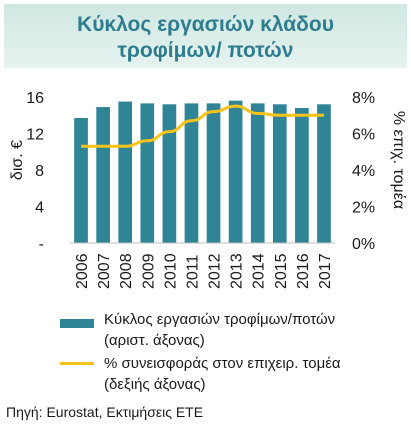 The image size is (411, 430). I want to click on x-tick-label: 2014, so click(259, 271).